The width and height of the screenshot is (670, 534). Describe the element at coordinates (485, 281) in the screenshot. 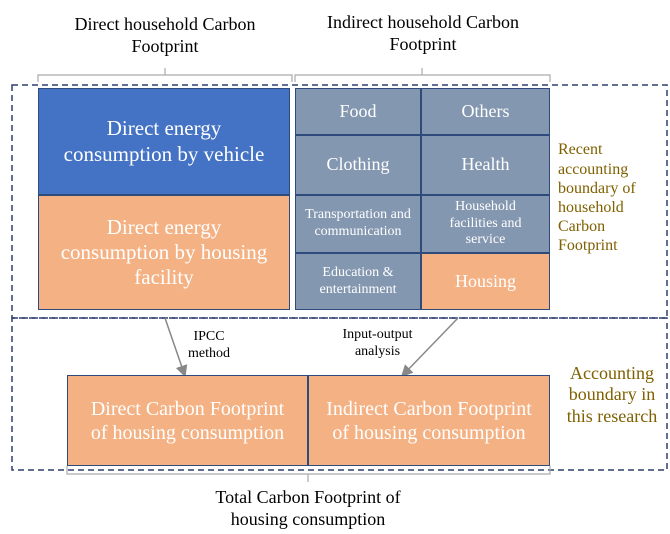

I see `cell: Housing` at that location.